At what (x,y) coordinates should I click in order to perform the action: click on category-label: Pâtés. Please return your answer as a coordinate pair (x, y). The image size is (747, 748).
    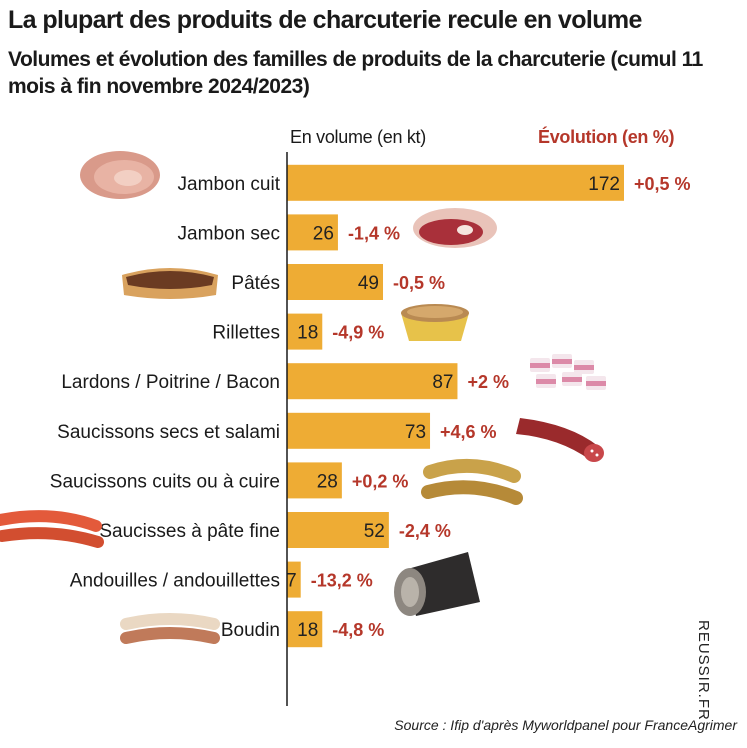
    Looking at the image, I should click on (255, 283).